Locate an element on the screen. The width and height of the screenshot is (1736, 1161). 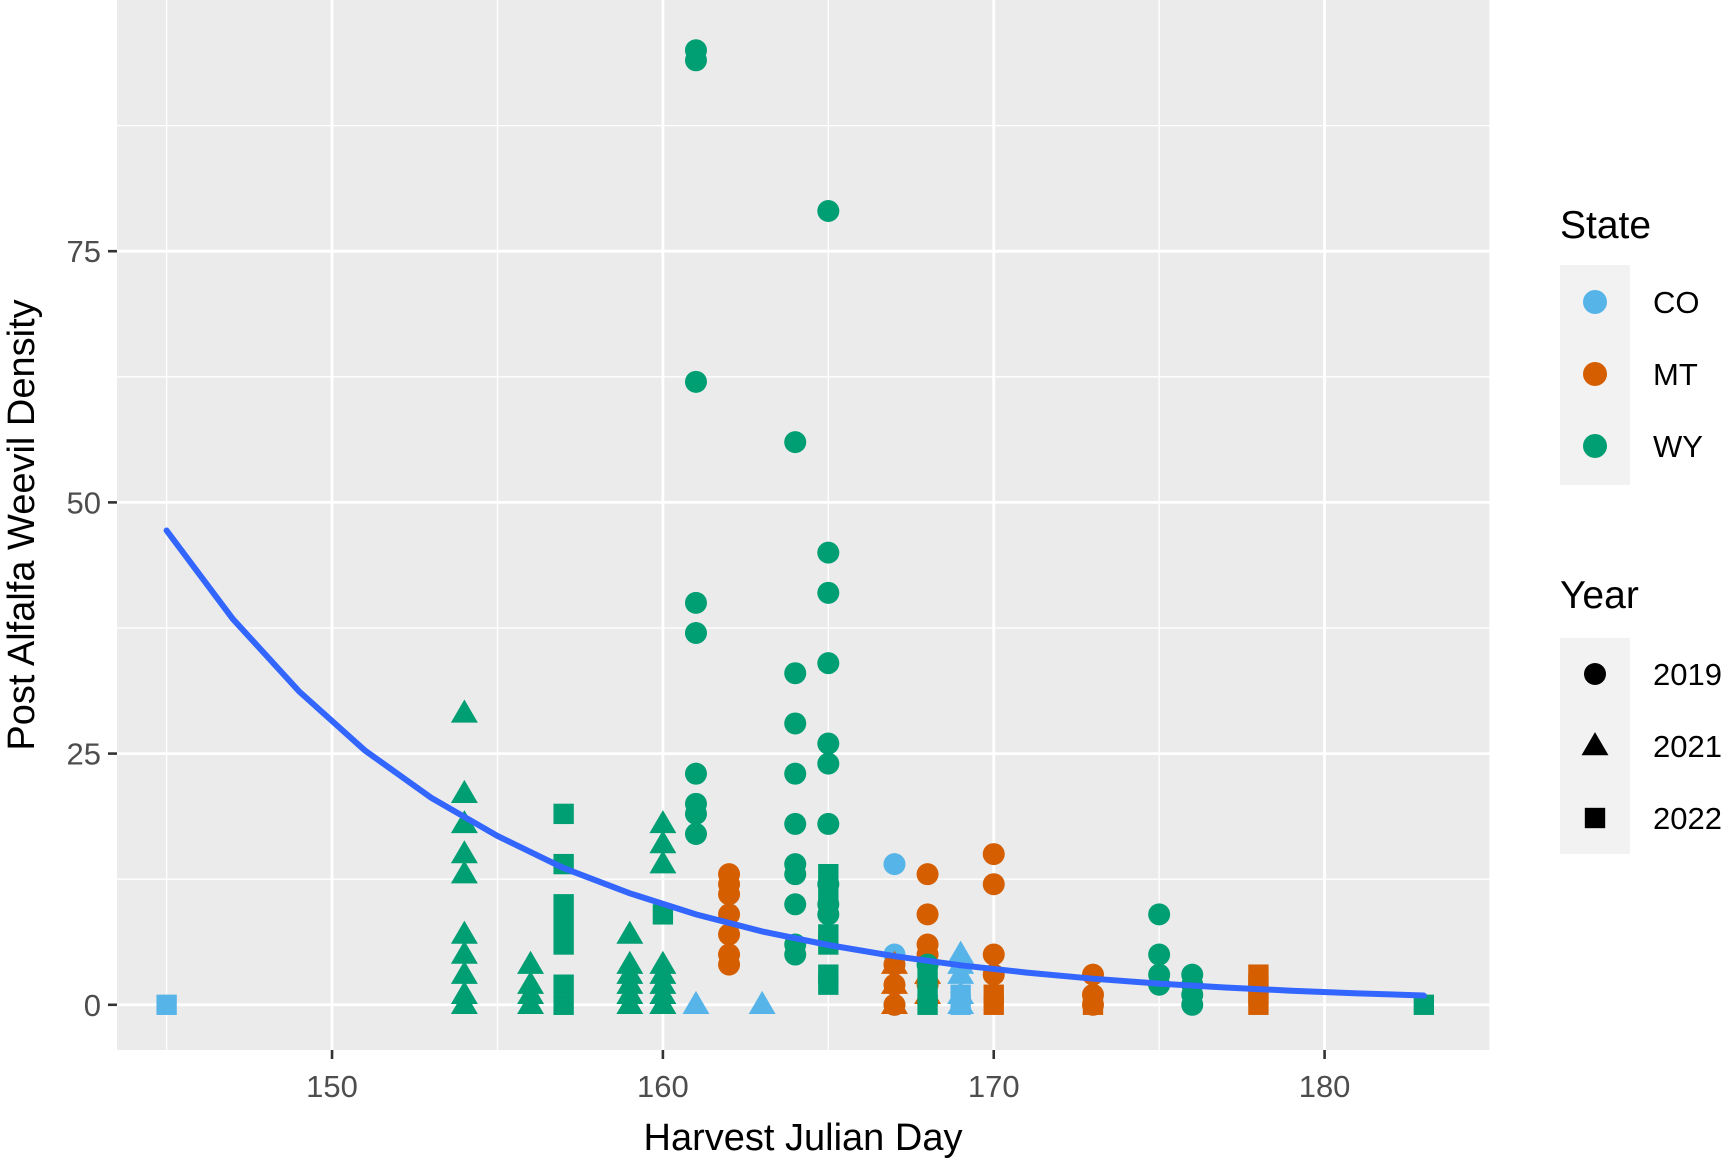
point-co-2019 is located at coordinates (894, 864).